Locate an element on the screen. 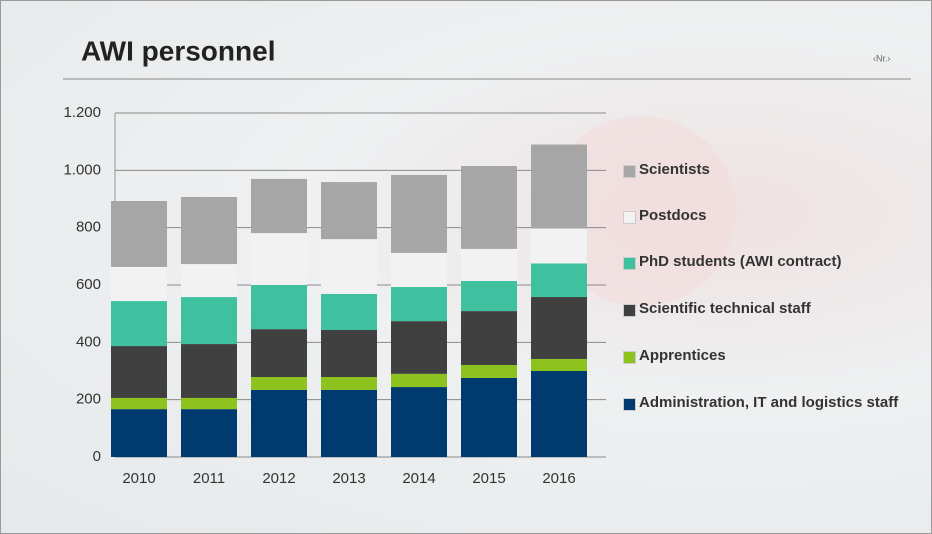  legend-item: Apprentices is located at coordinates (768, 356).